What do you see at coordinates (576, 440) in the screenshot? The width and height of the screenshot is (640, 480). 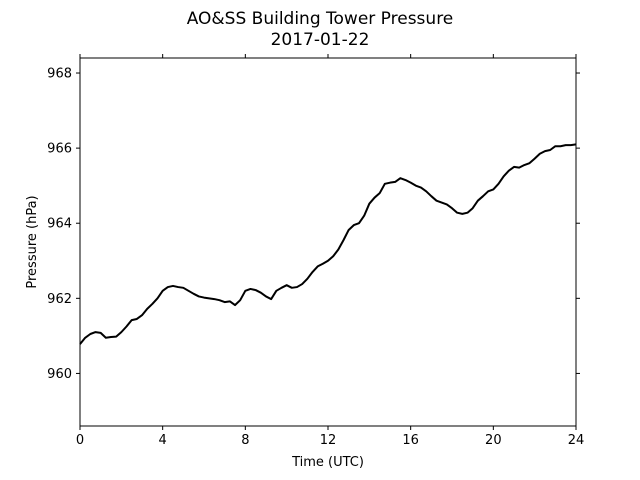 I see `x-tick-label: 24` at bounding box center [576, 440].